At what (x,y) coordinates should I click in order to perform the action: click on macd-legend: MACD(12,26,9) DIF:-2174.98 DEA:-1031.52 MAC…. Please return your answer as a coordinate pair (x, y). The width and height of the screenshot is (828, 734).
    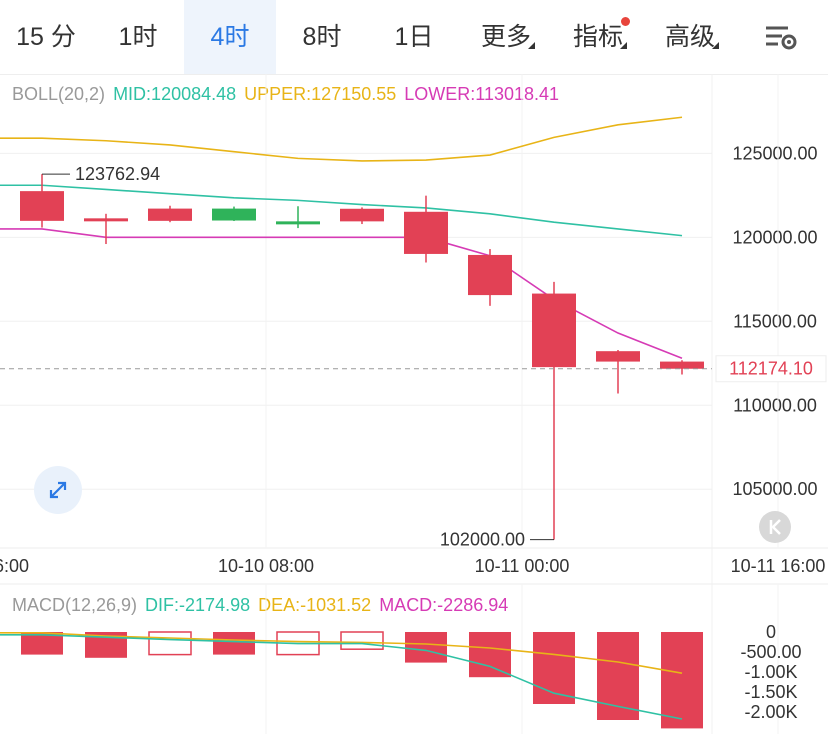
    Looking at the image, I should click on (264, 605).